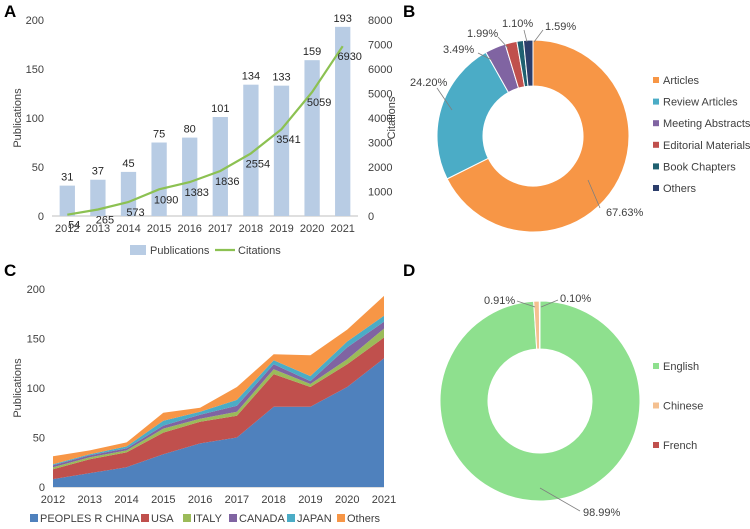  I want to click on slice-percent-label: 0.10%, so click(575, 299).